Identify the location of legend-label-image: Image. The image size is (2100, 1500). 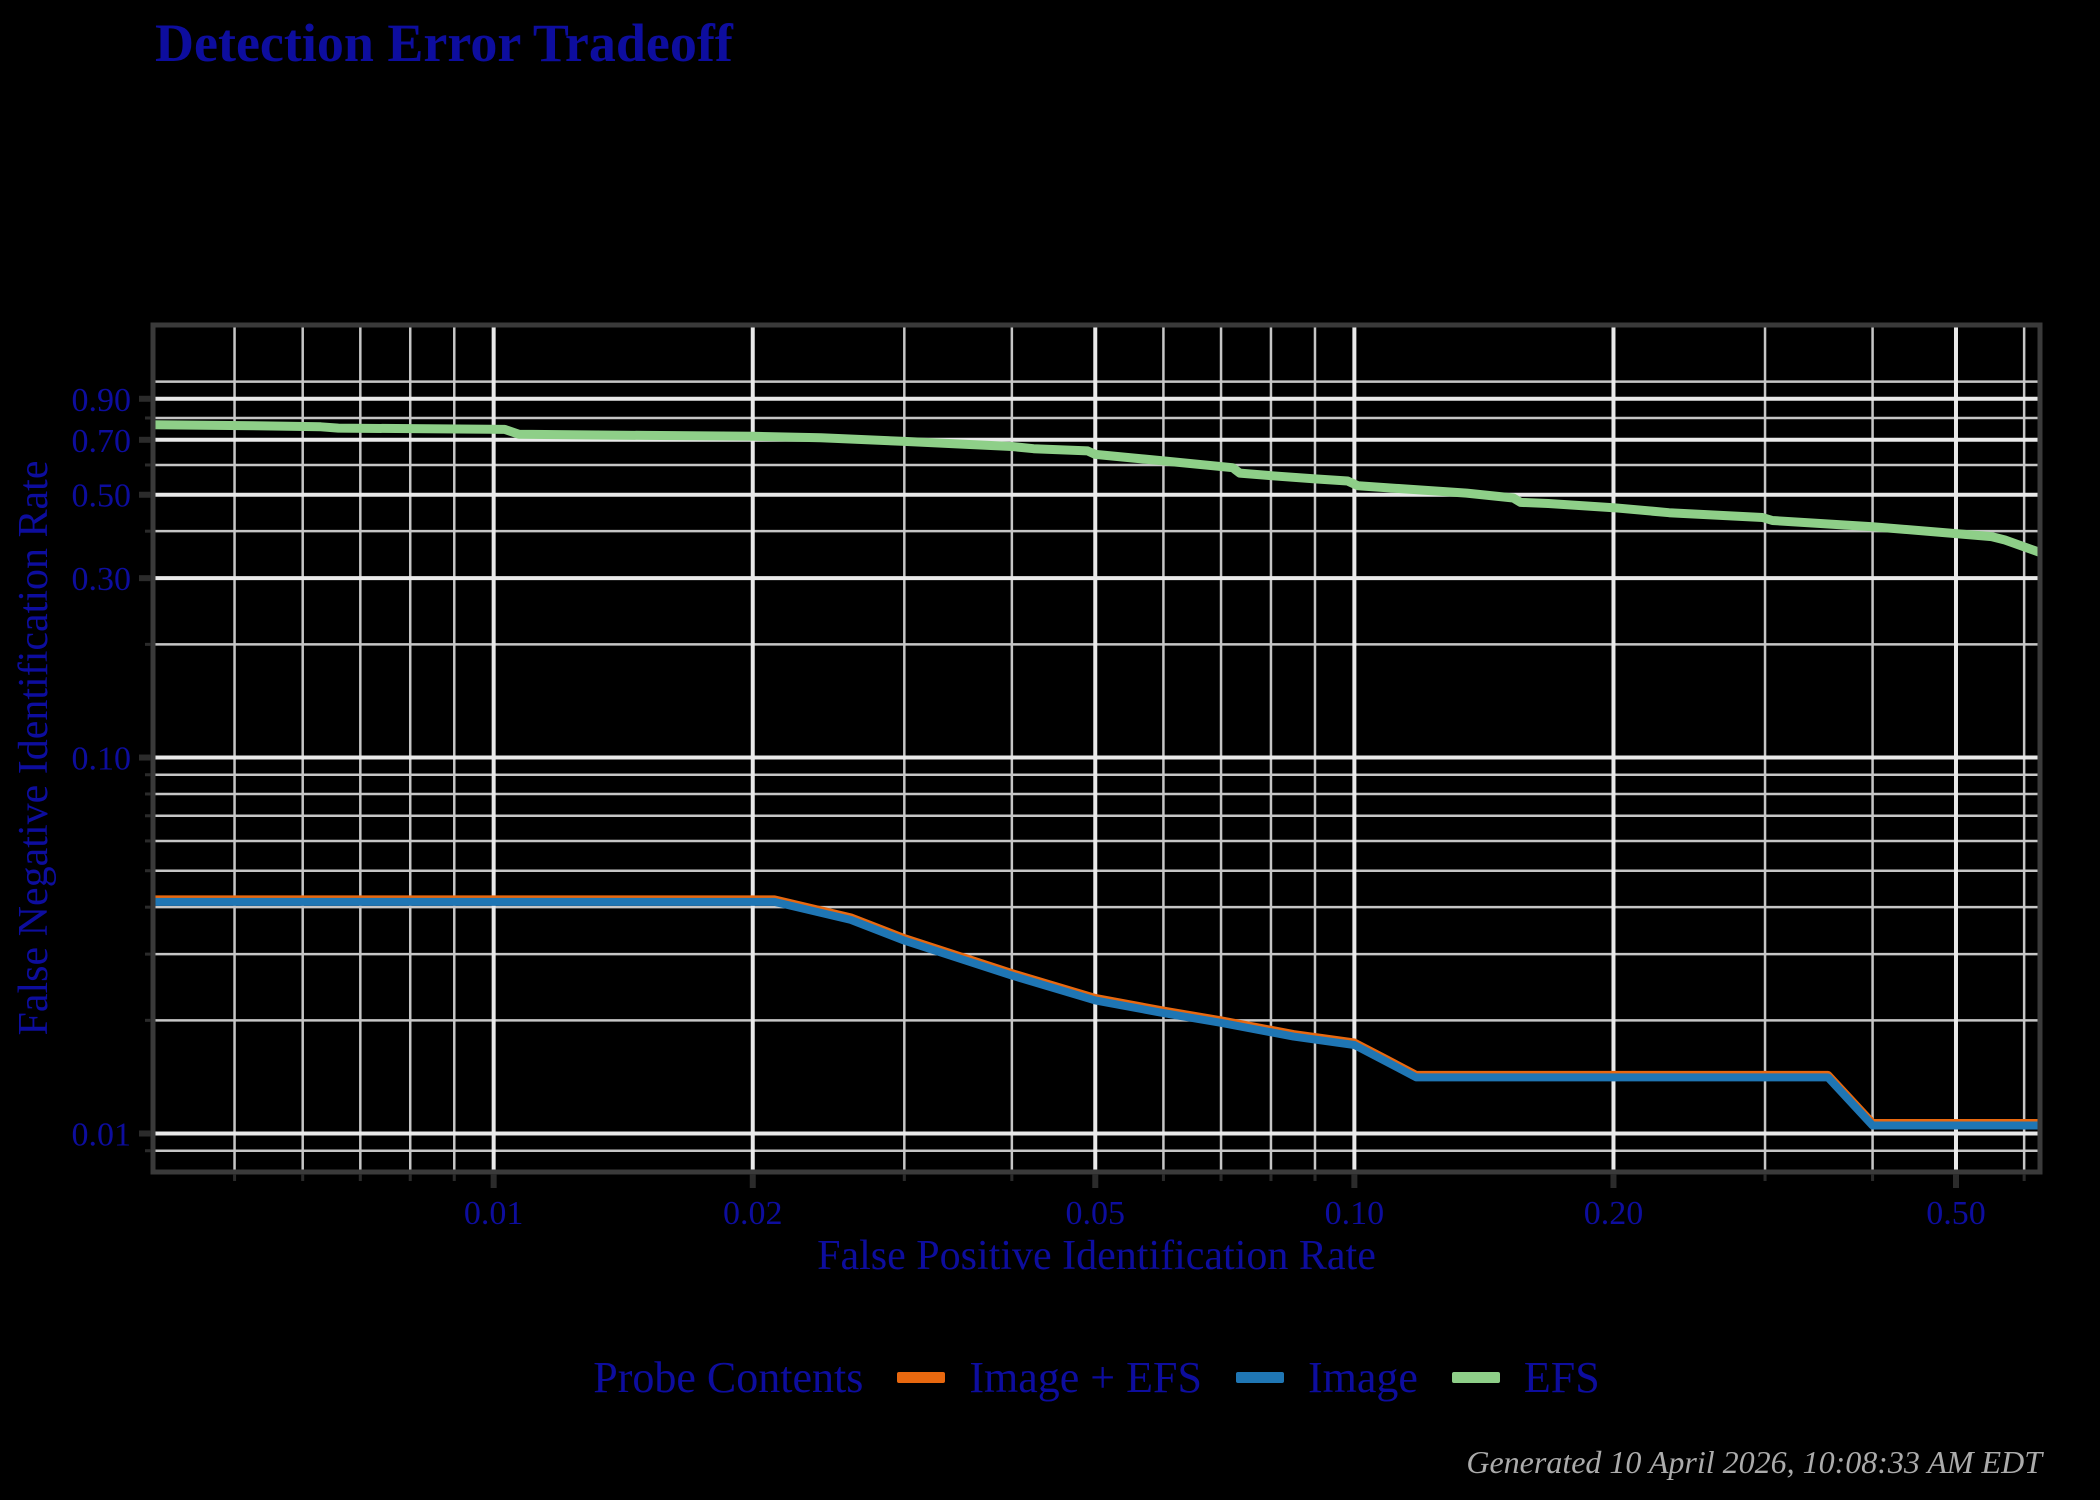
(1362, 1377).